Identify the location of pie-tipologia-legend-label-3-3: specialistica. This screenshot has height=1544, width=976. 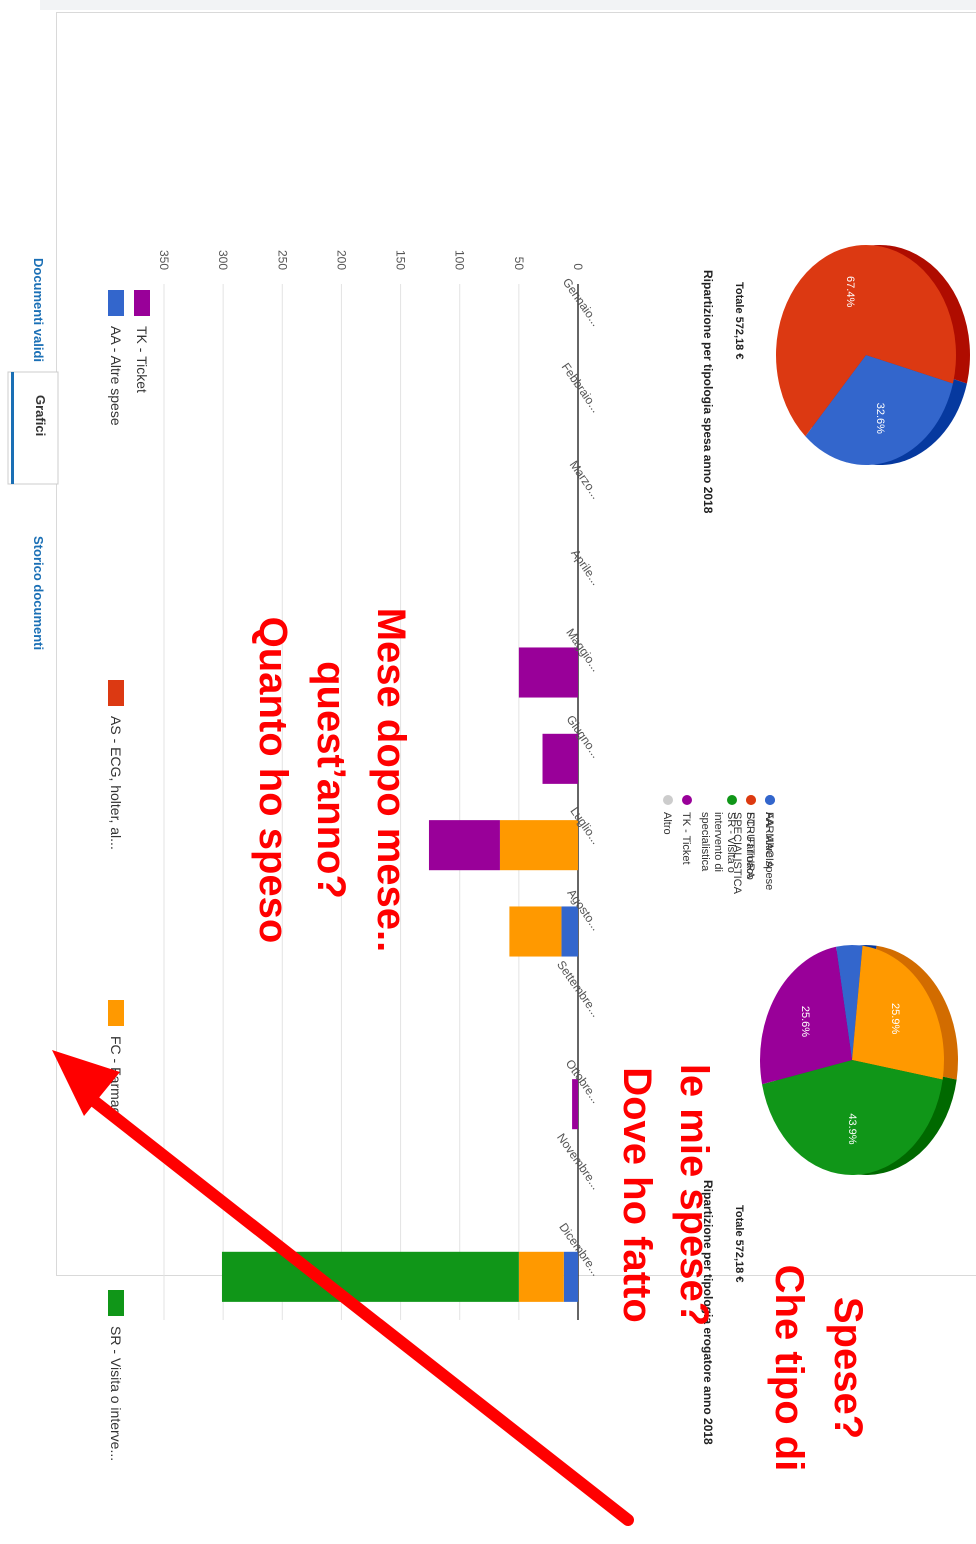
(705, 842).